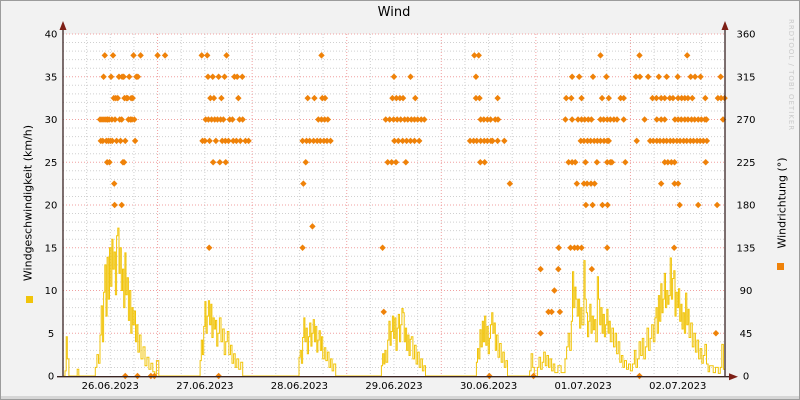  I want to click on y-axis-left-arrow-icon, so click(63, 25).